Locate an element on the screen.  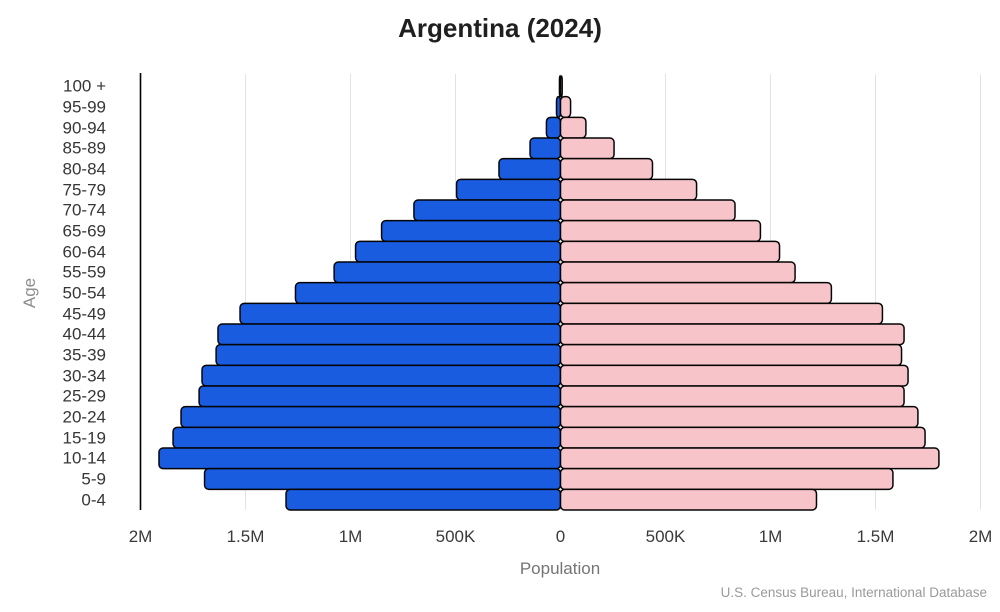
bar-female-100+ is located at coordinates (561, 86).